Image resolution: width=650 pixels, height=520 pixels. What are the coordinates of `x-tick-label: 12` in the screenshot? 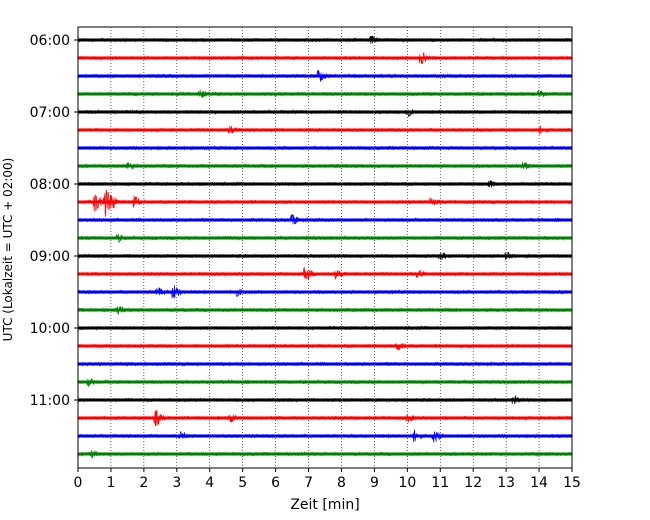 It's located at (473, 483).